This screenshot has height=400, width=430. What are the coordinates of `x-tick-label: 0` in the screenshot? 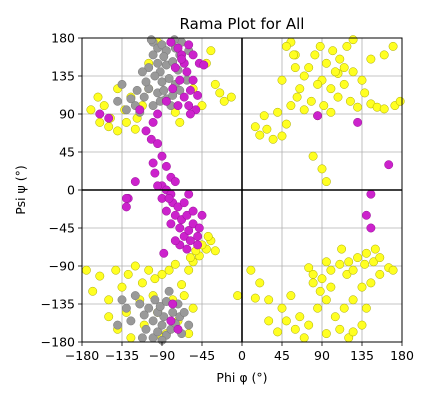 It's located at (242, 355).